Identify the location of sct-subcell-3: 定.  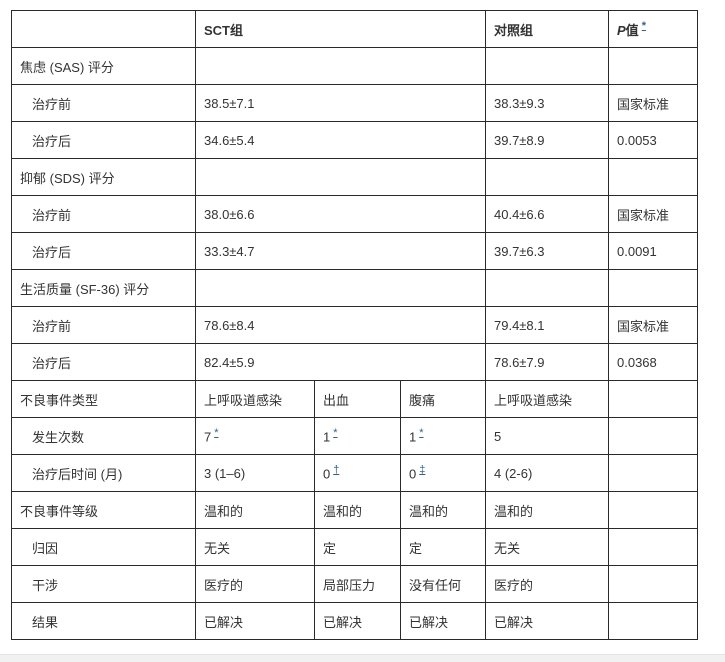
(443, 547).